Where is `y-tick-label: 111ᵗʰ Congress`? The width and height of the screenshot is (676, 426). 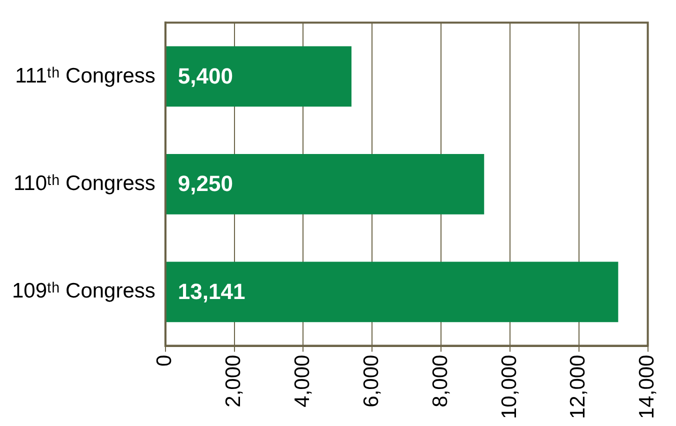 y-tick-label: 111ᵗʰ Congress is located at coordinates (85, 76).